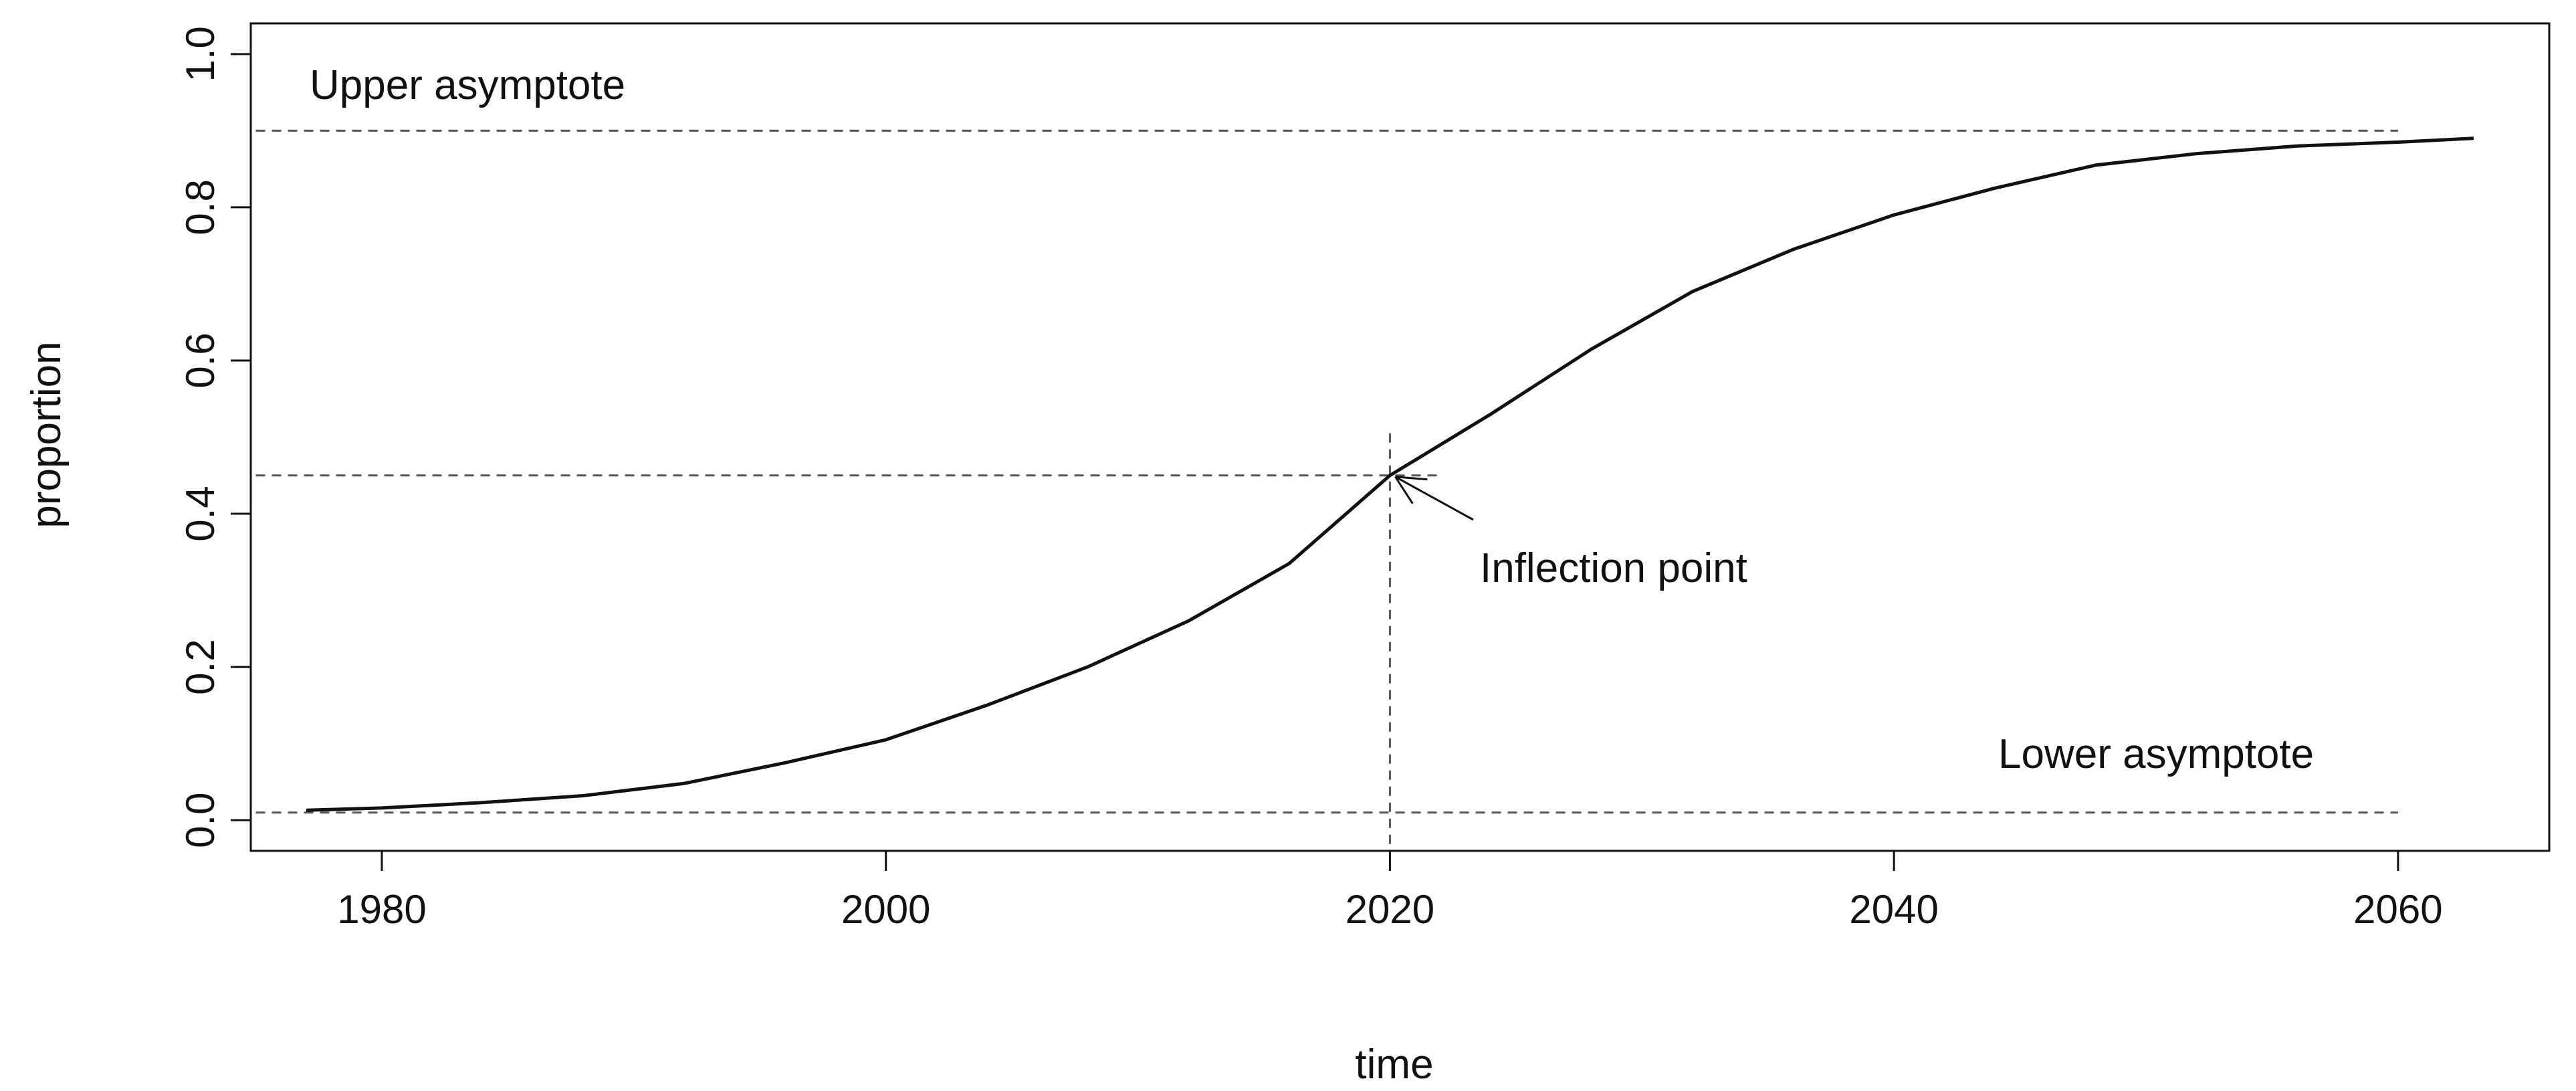  Describe the element at coordinates (200, 666) in the screenshot. I see `y-tick-label: 0.2` at that location.